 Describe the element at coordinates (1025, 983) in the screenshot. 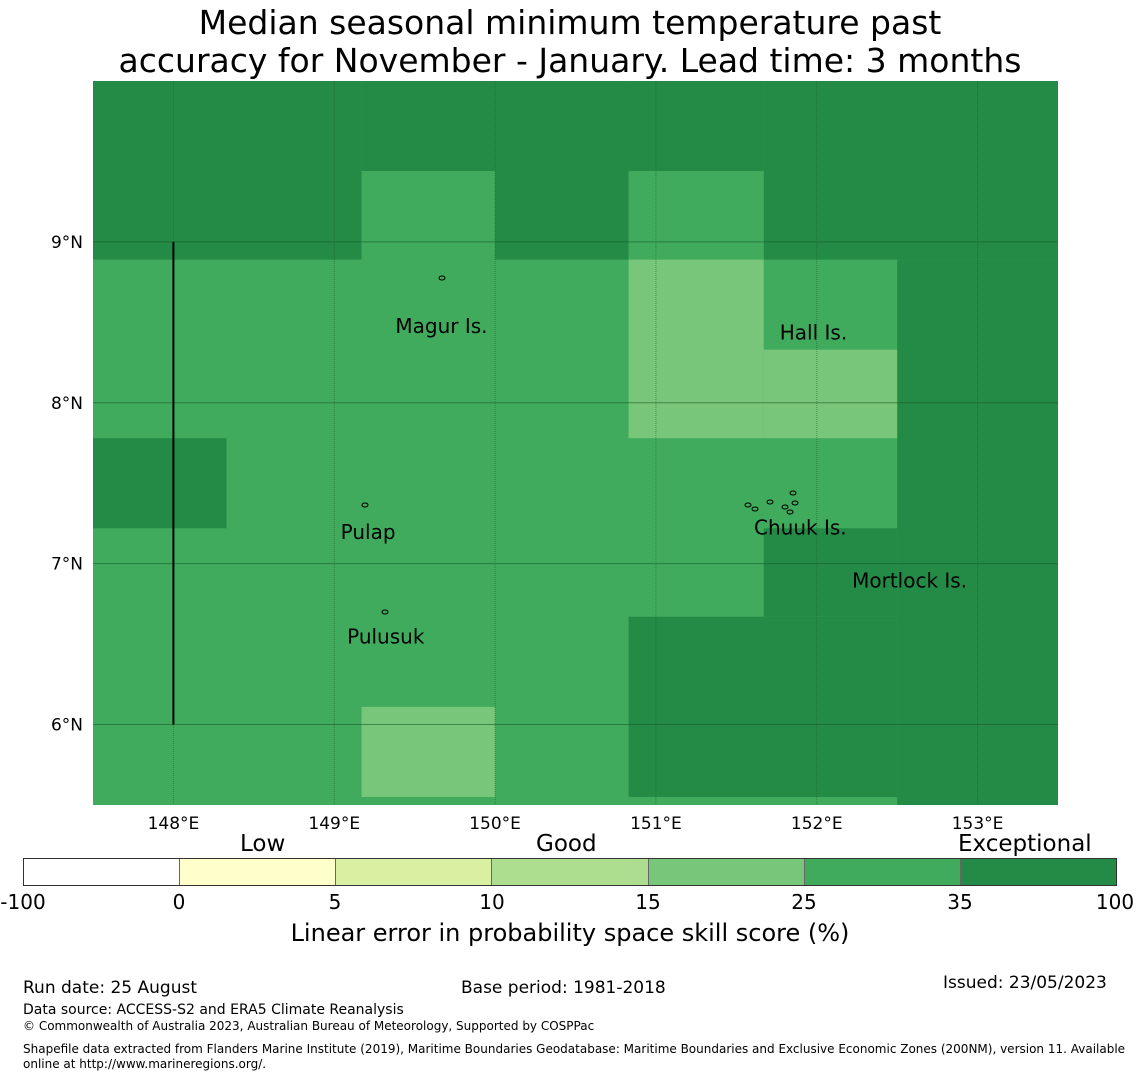

I see `issued-date: Issued: 23/05/2023` at that location.